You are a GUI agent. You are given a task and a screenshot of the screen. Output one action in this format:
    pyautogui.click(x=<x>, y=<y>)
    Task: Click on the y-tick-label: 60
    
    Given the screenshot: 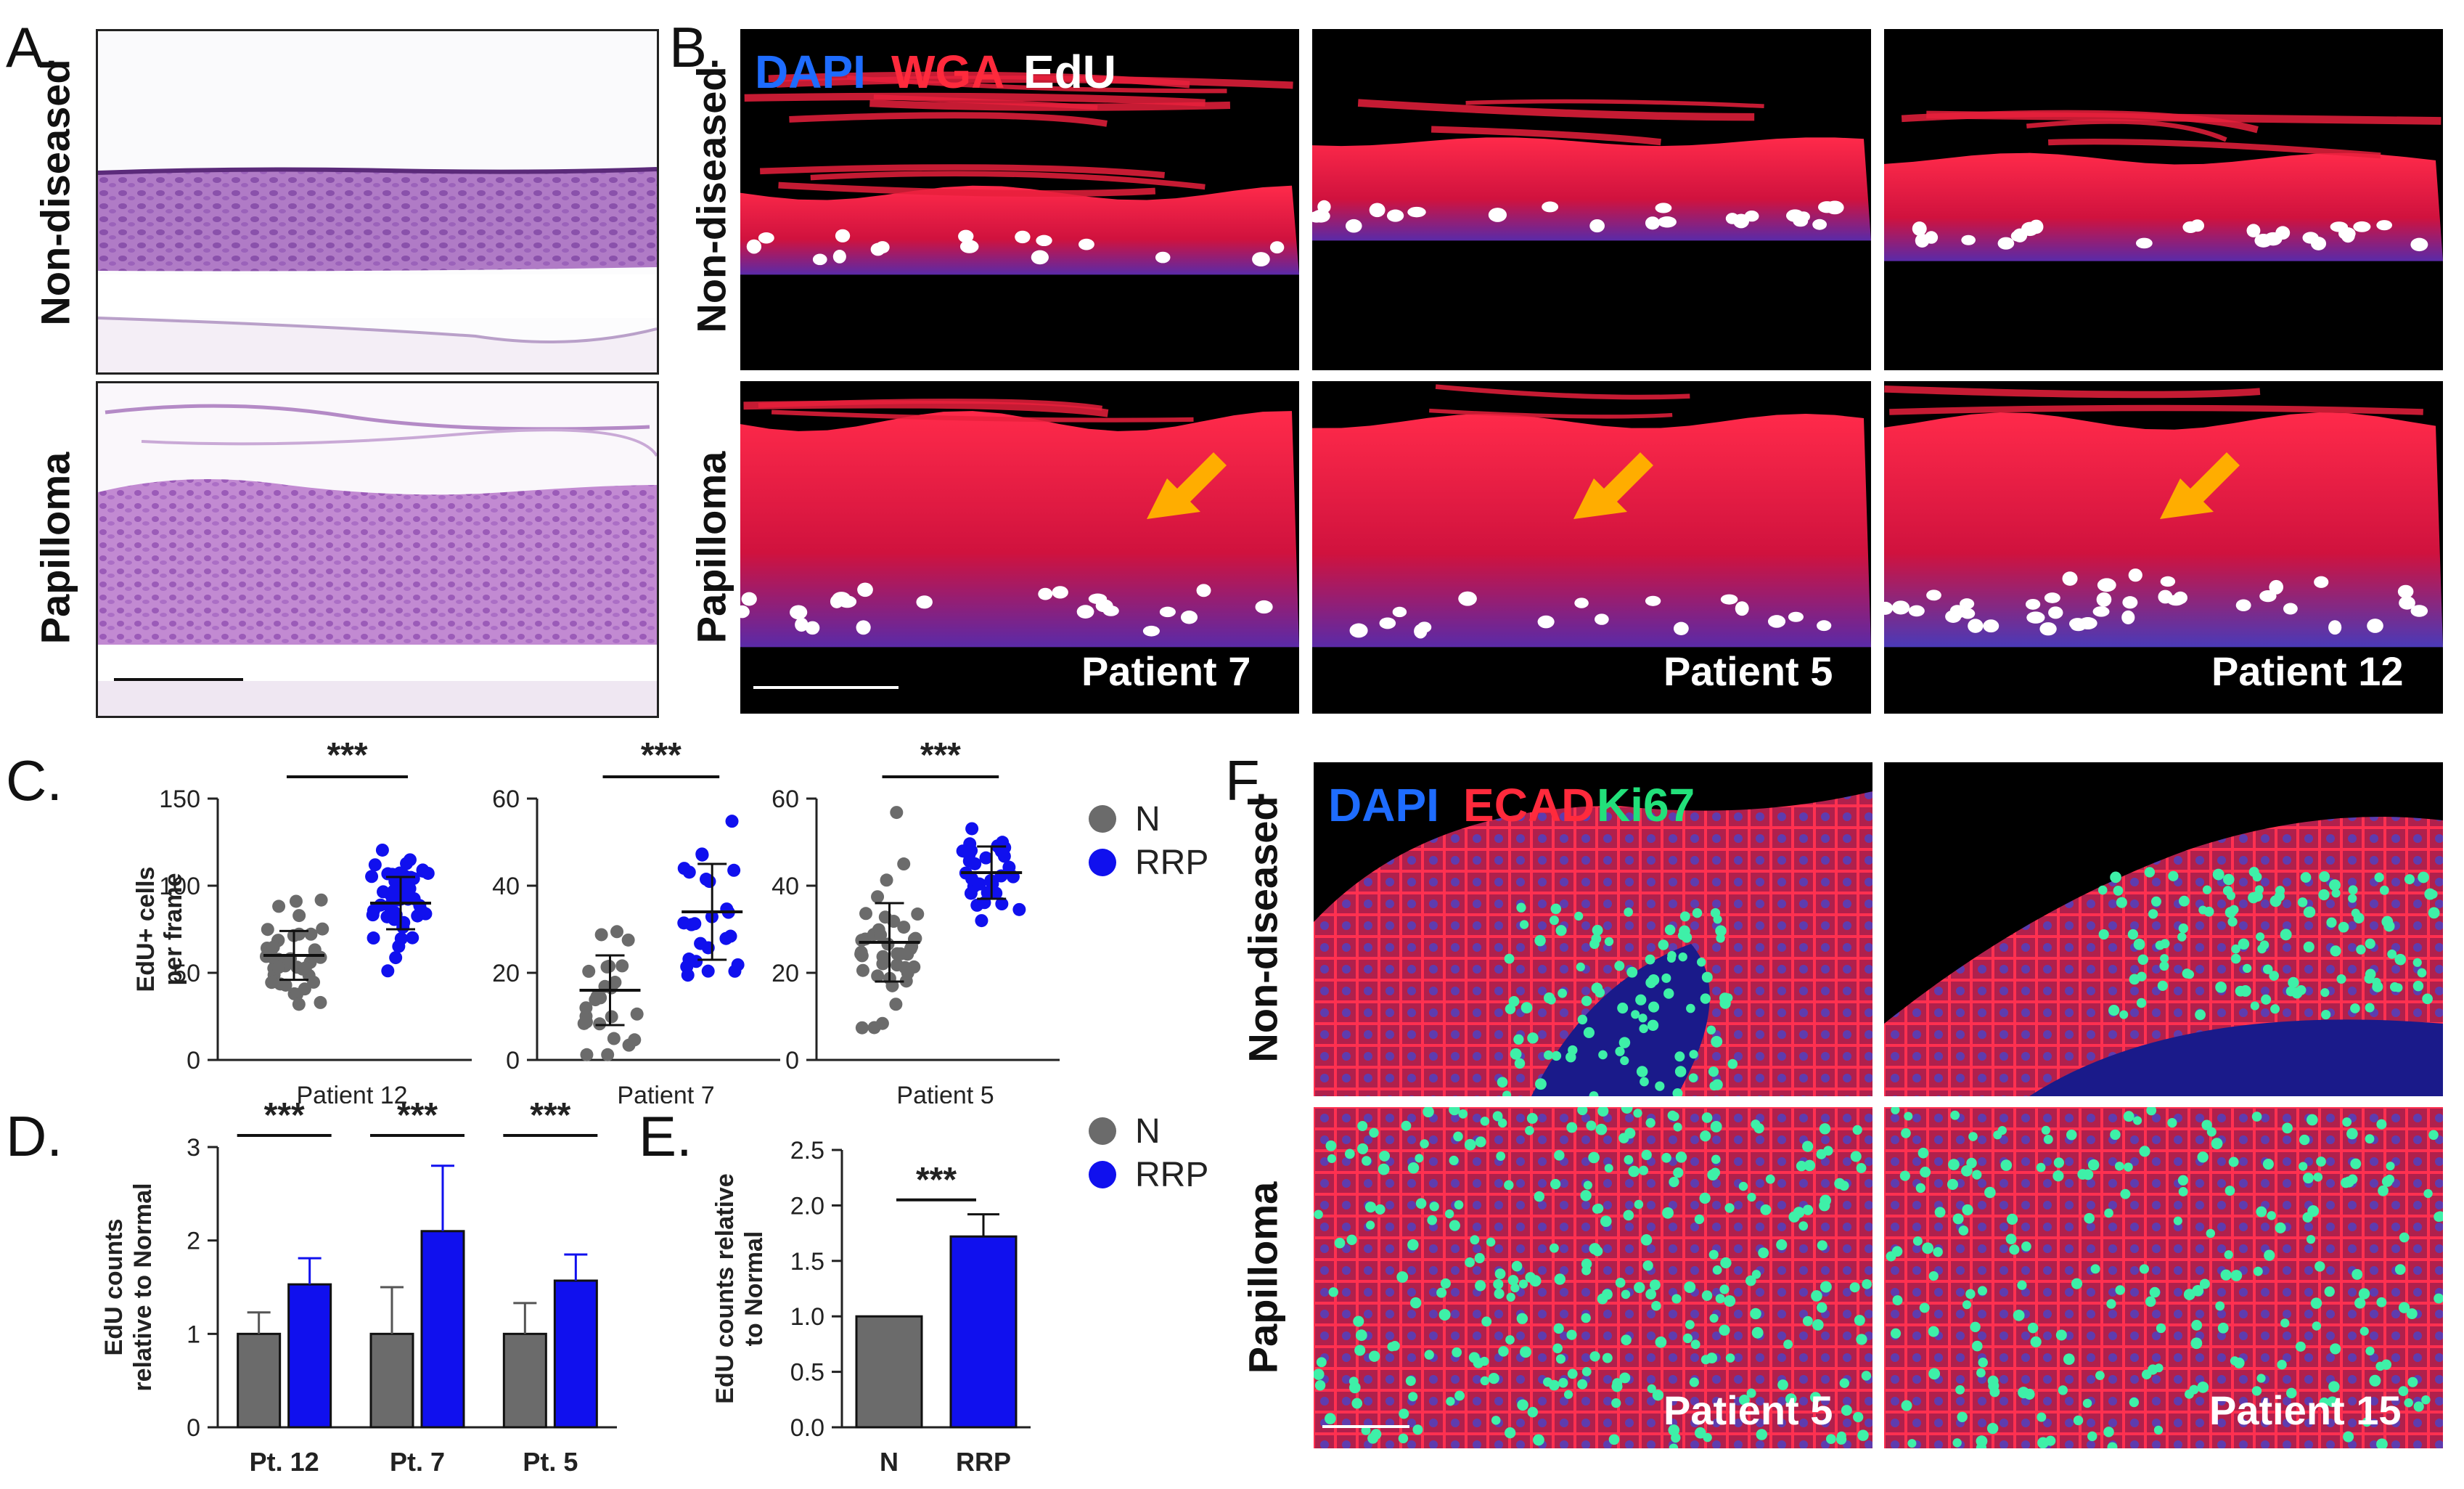 What is the action you would take?
    pyautogui.click(x=506, y=799)
    